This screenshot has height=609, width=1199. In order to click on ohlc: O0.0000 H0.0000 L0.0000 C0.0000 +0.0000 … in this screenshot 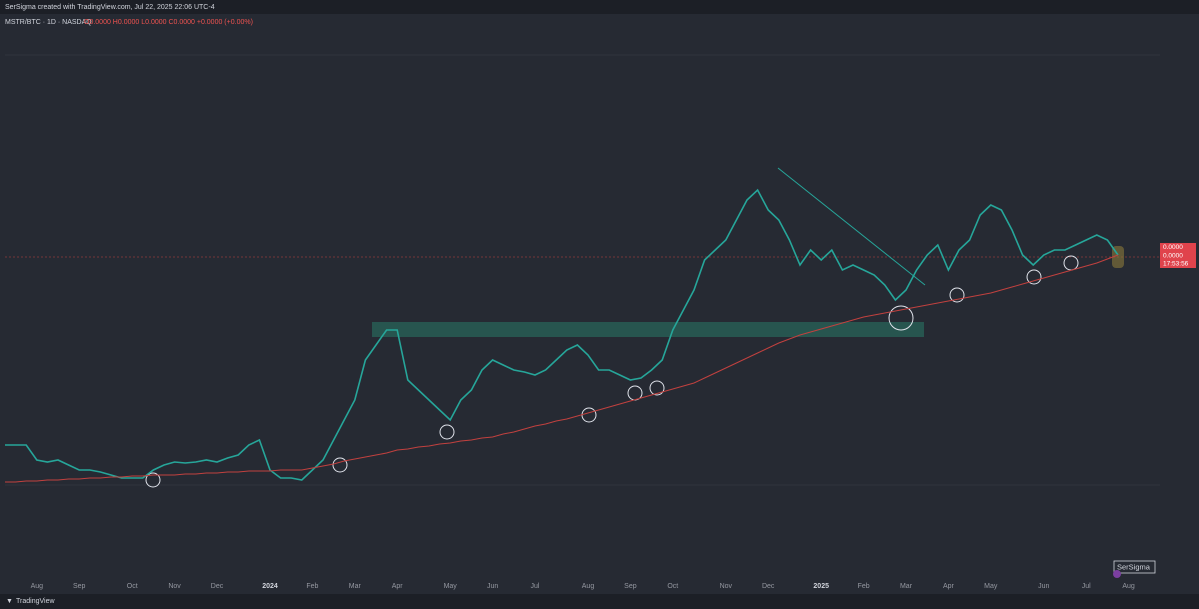, I will do `click(168, 22)`.